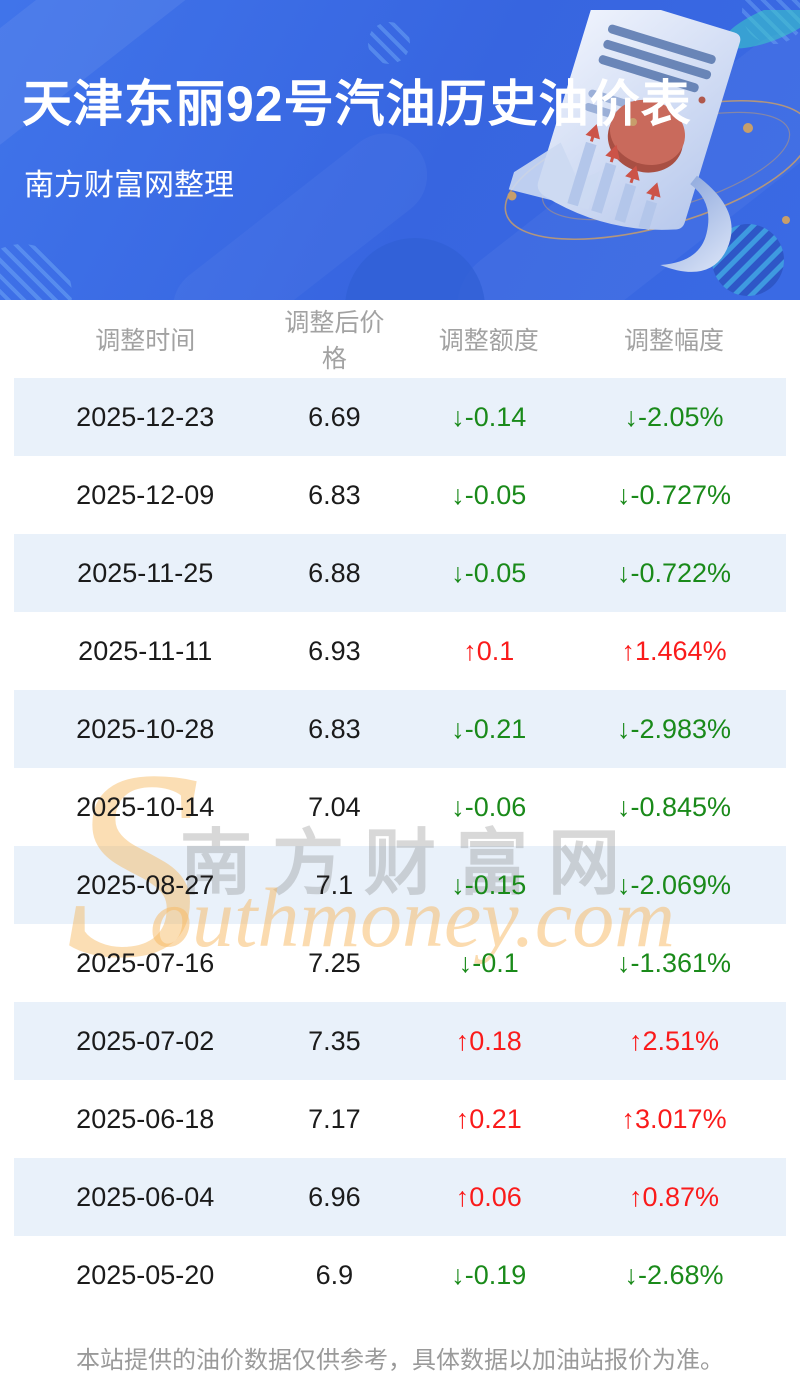 Image resolution: width=800 pixels, height=1400 pixels. What do you see at coordinates (674, 1196) in the screenshot?
I see `row-change-pct: ↑0.87%` at bounding box center [674, 1196].